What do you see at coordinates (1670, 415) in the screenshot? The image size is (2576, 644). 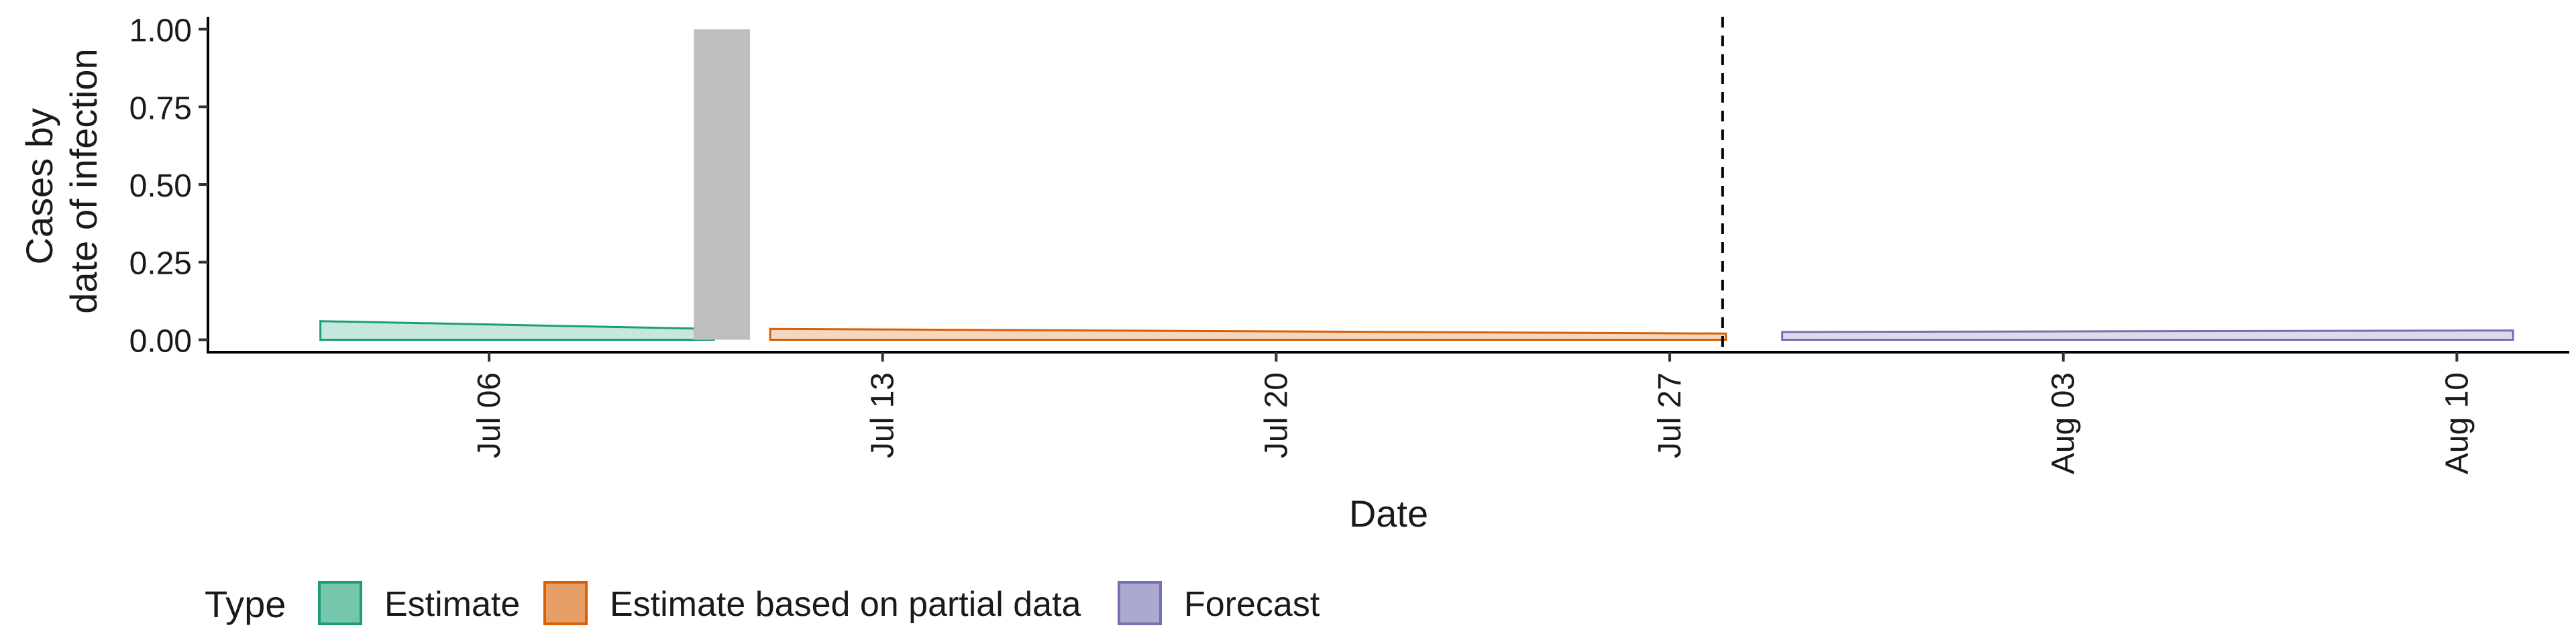 I see `x-tick-label: Jul 27` at bounding box center [1670, 415].